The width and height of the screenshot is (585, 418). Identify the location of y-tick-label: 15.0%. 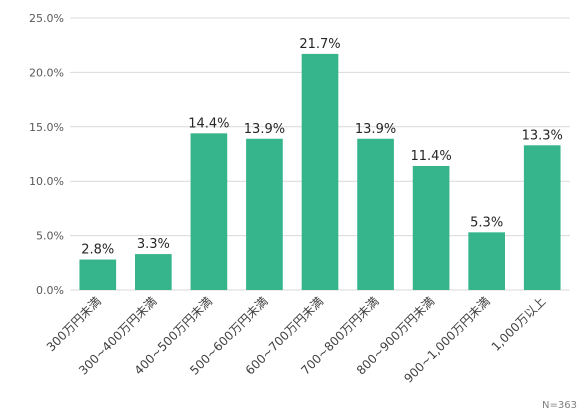
(46, 127).